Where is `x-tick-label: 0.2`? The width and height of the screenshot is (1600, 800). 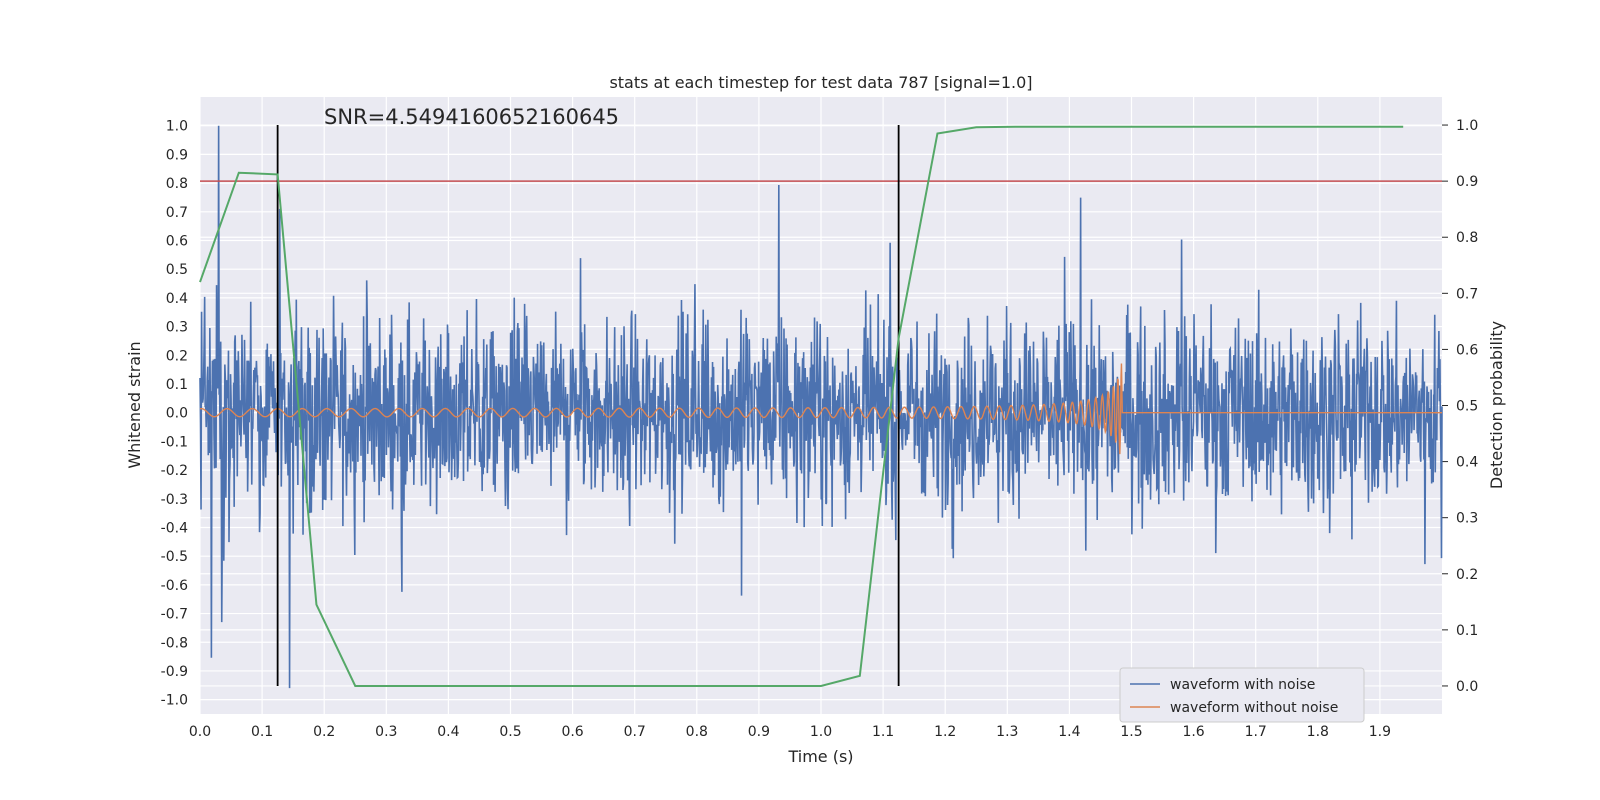 x-tick-label: 0.2 is located at coordinates (324, 732).